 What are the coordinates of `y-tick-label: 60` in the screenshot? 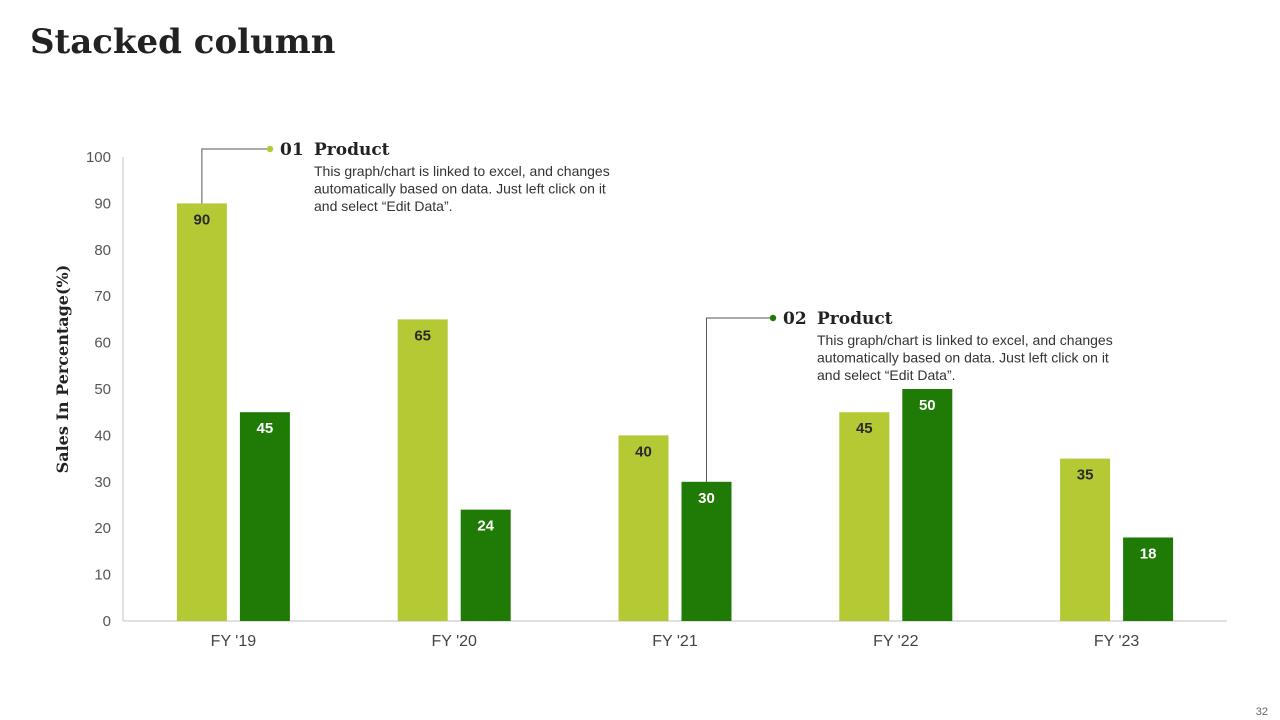 It's located at (102, 343).